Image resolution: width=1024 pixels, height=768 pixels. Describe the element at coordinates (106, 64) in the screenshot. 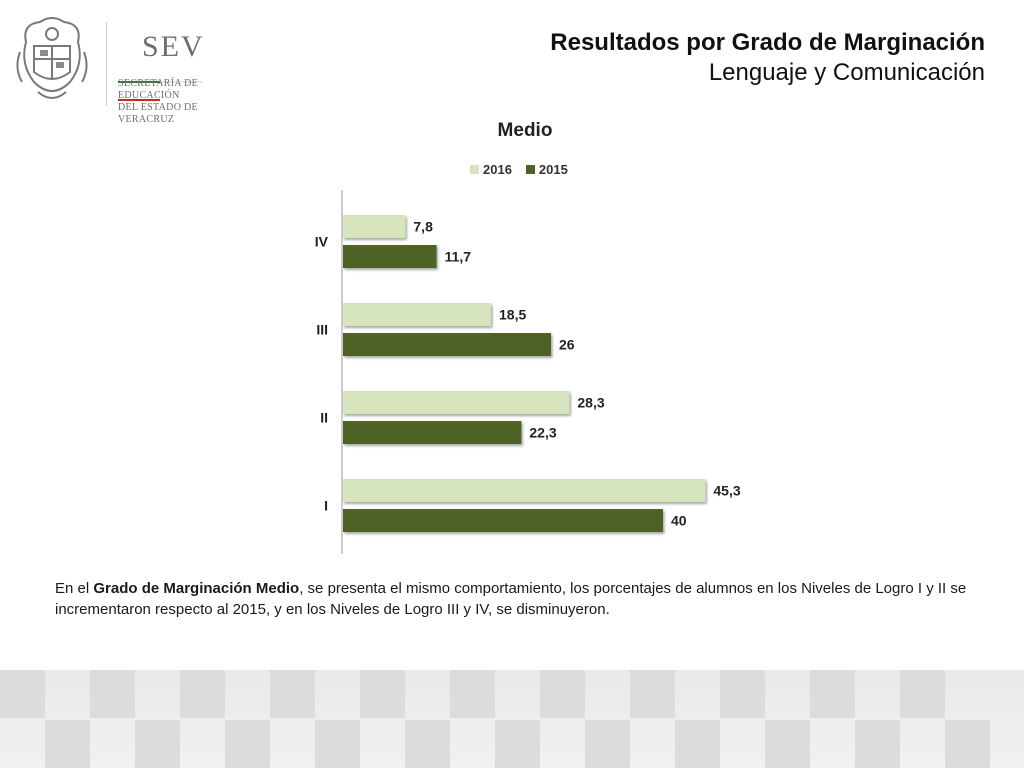

I see `logo-divider` at that location.